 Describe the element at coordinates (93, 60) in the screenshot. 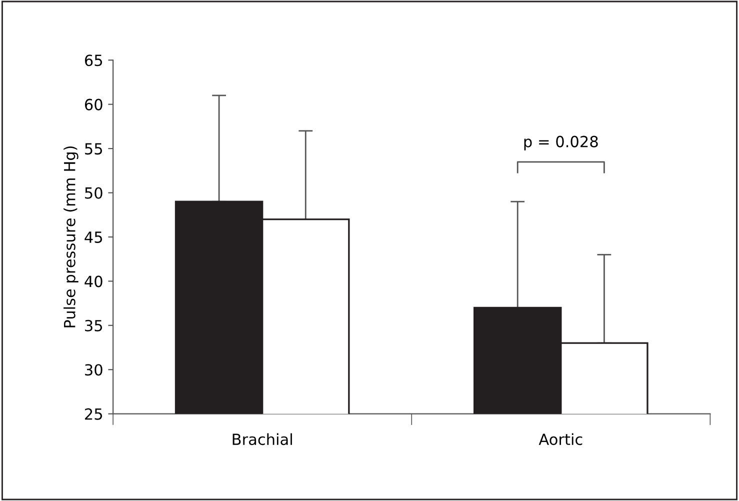

I see `y-tick-label: 65` at that location.